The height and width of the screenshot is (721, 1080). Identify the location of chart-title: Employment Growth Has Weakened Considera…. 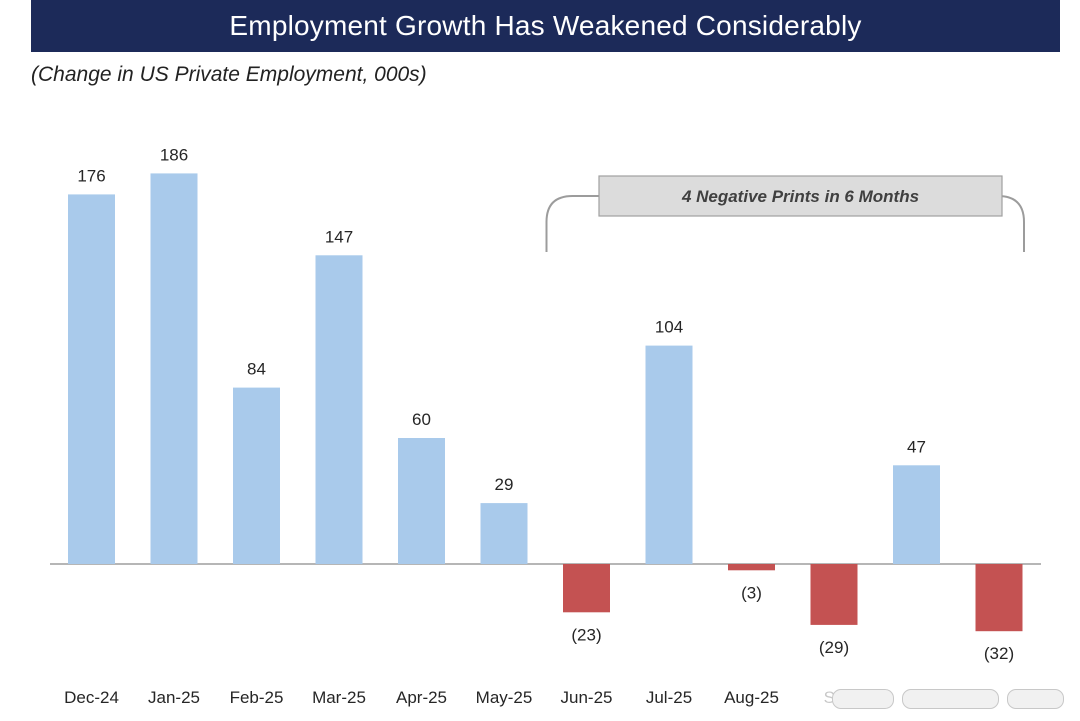
(545, 26).